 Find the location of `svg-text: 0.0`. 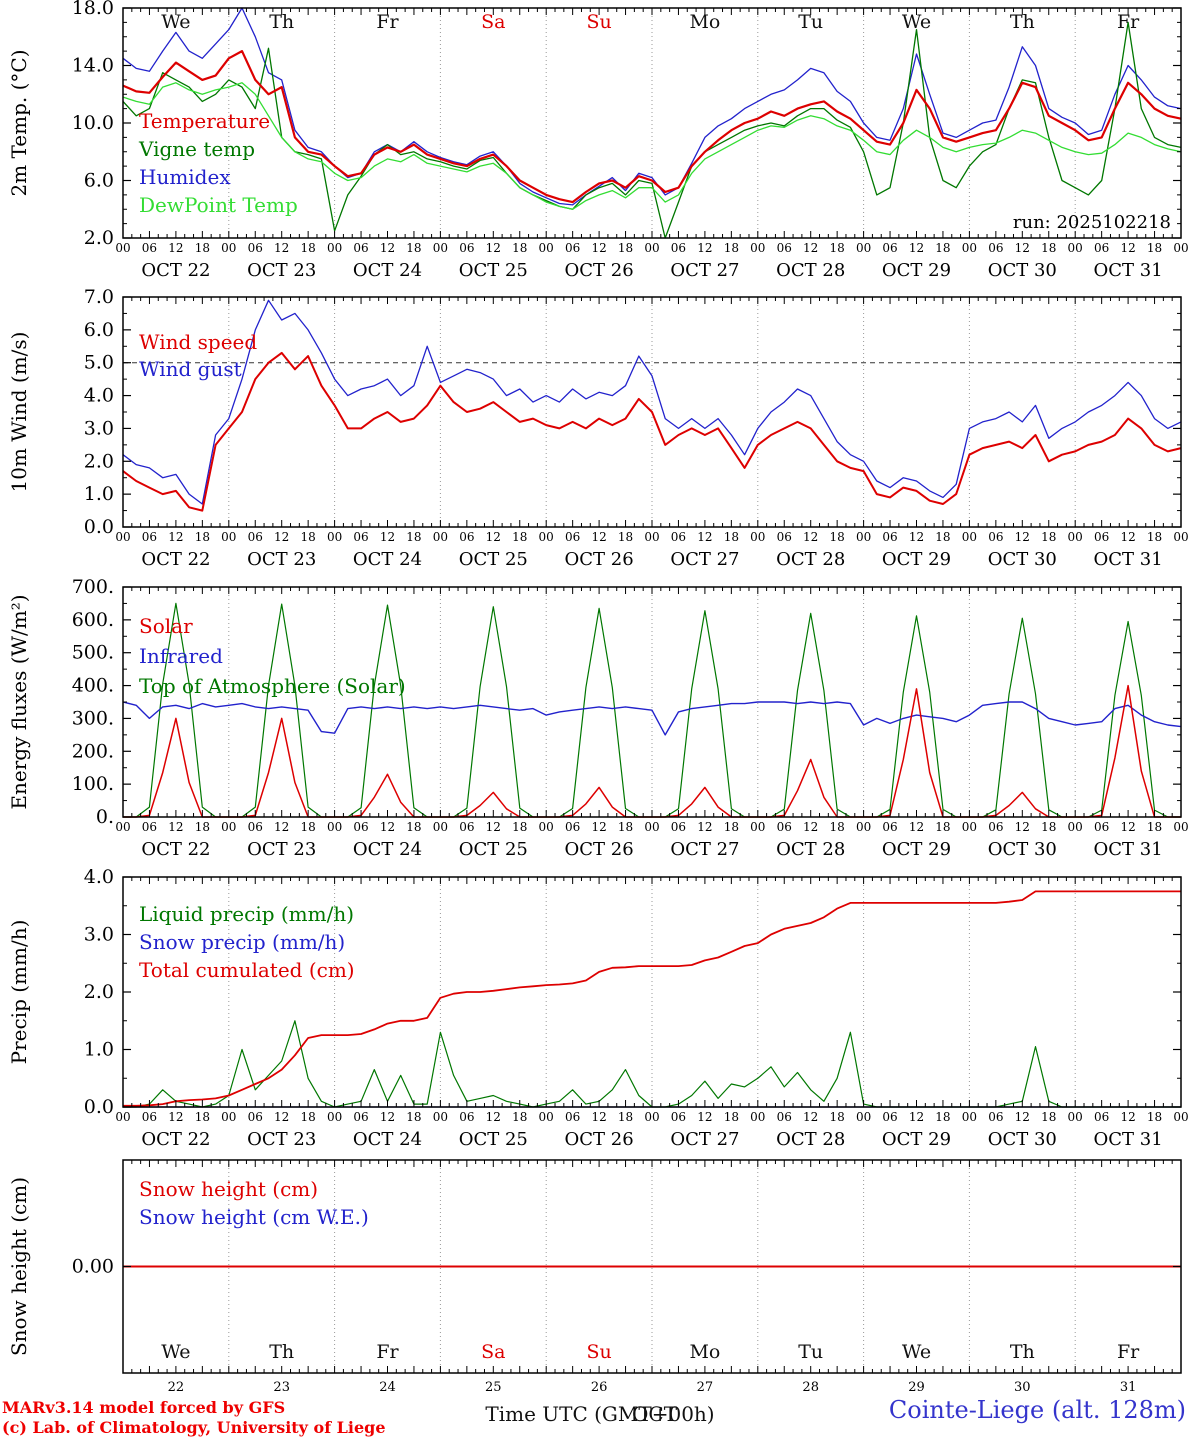

svg-text: 0.0 is located at coordinates (99, 527).